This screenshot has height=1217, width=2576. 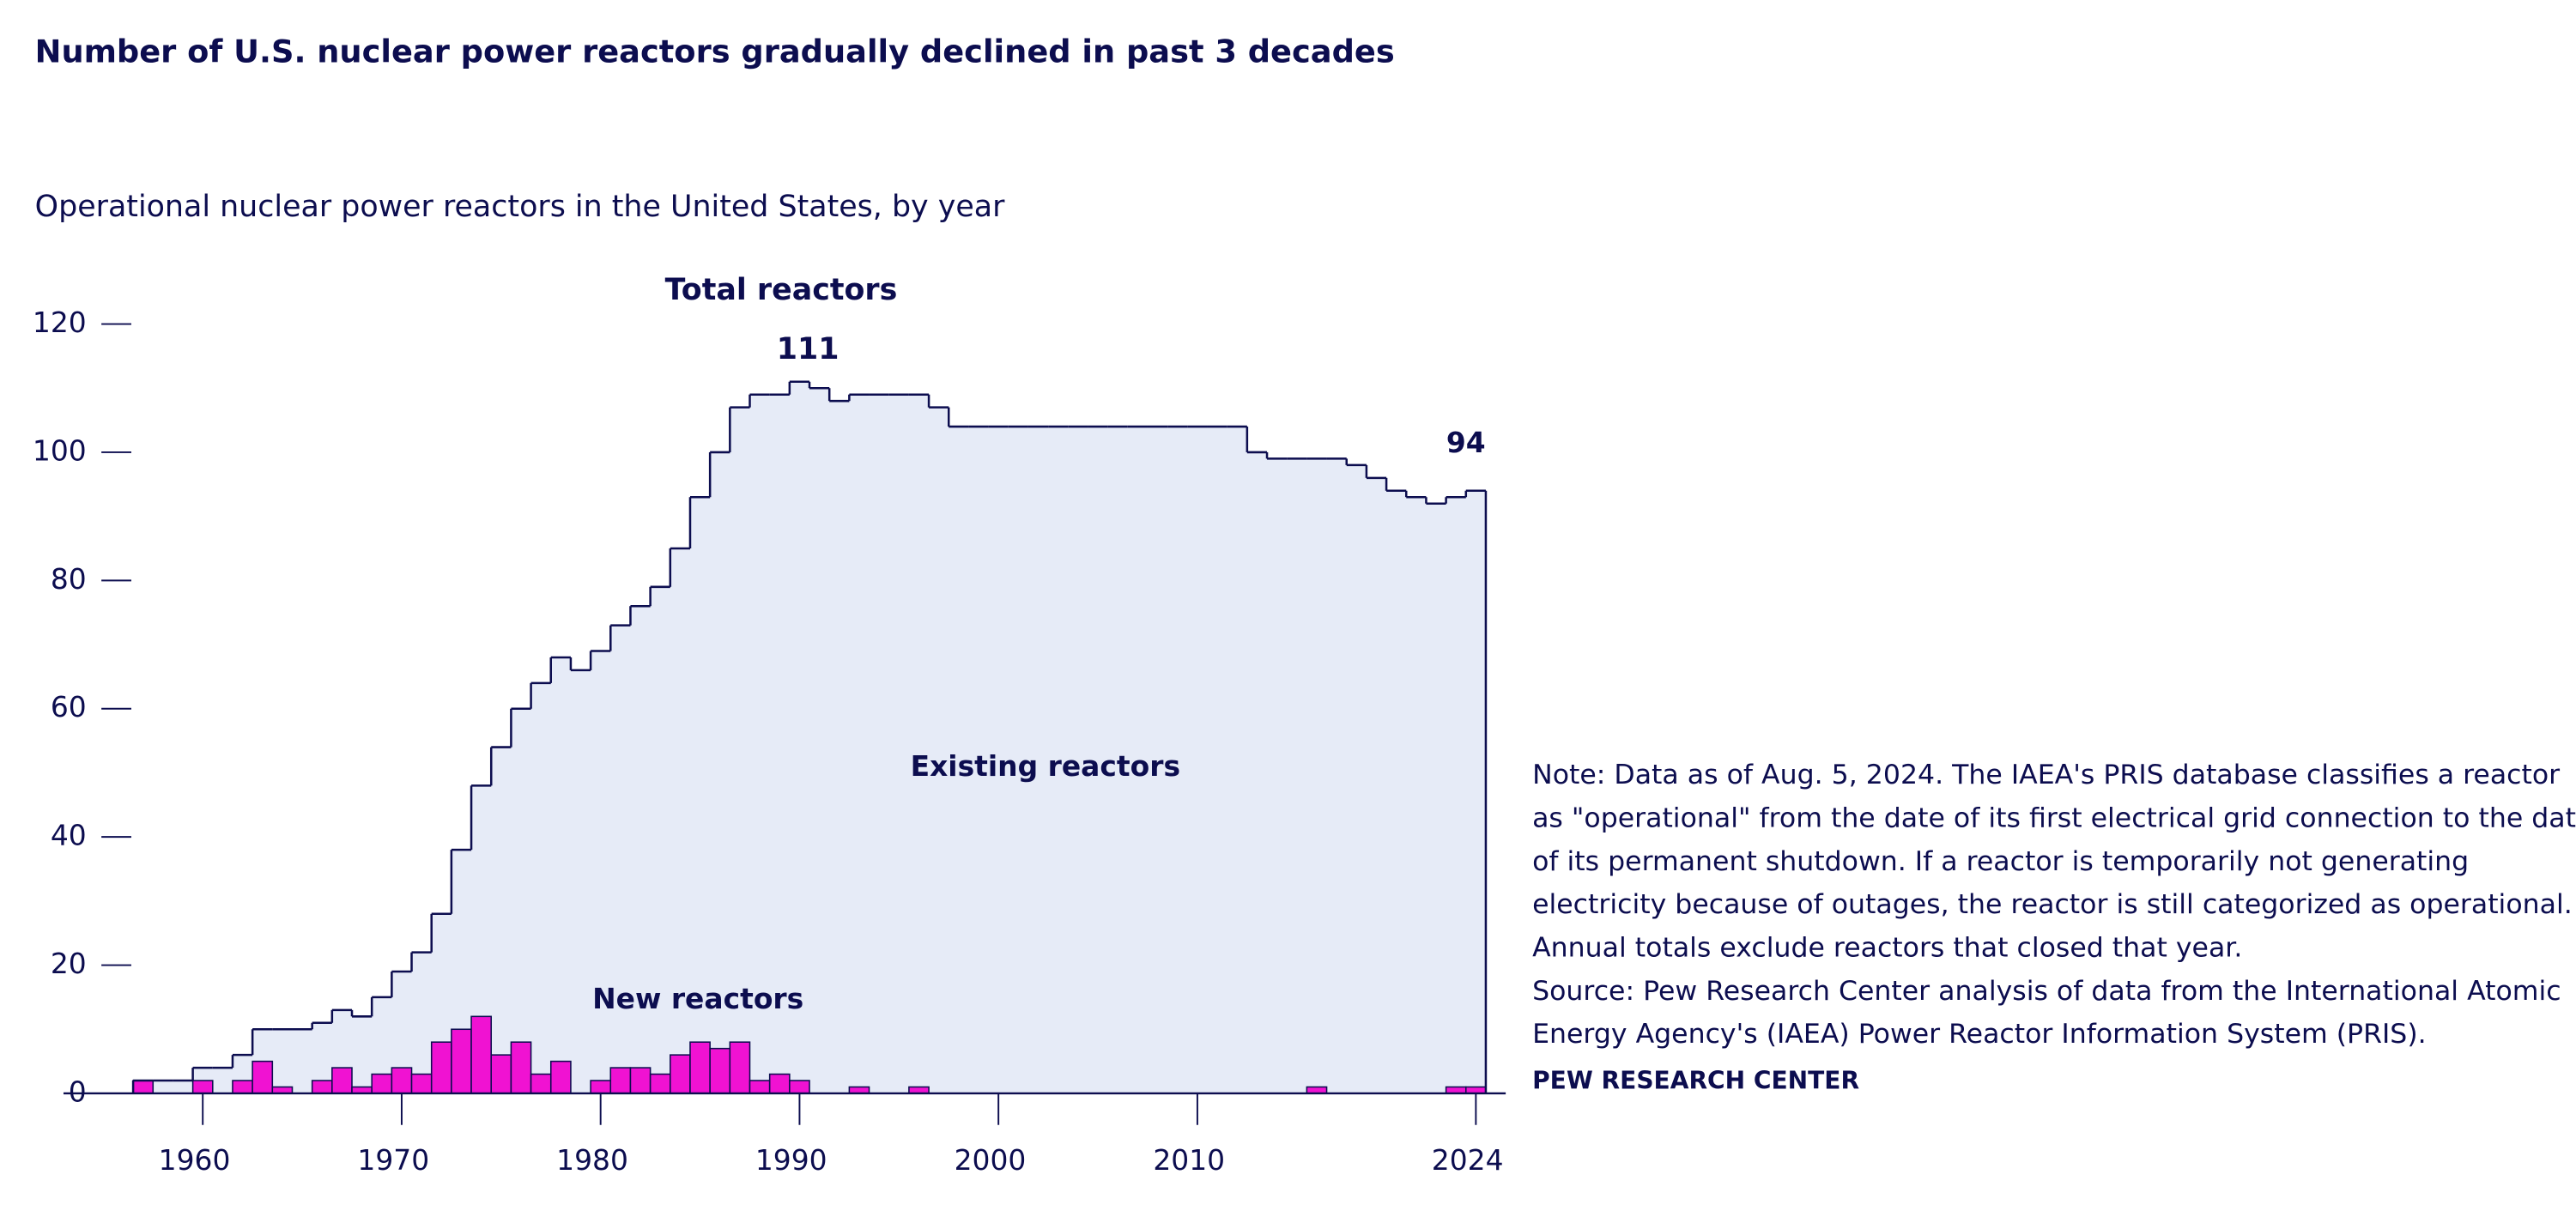 What do you see at coordinates (69, 707) in the screenshot?
I see `y-tick-label: 60` at bounding box center [69, 707].